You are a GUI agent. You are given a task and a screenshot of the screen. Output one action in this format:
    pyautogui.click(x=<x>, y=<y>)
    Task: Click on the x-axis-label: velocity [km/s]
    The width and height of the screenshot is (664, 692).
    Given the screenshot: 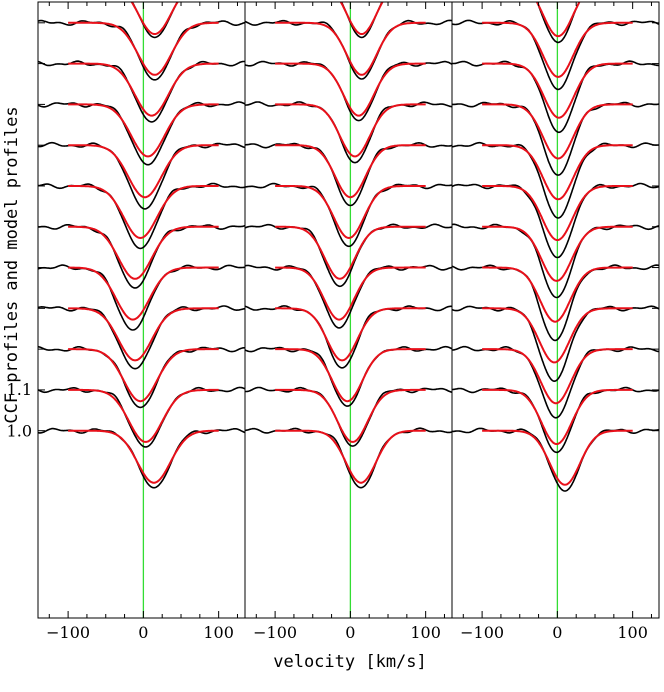 What is the action you would take?
    pyautogui.click(x=350, y=662)
    